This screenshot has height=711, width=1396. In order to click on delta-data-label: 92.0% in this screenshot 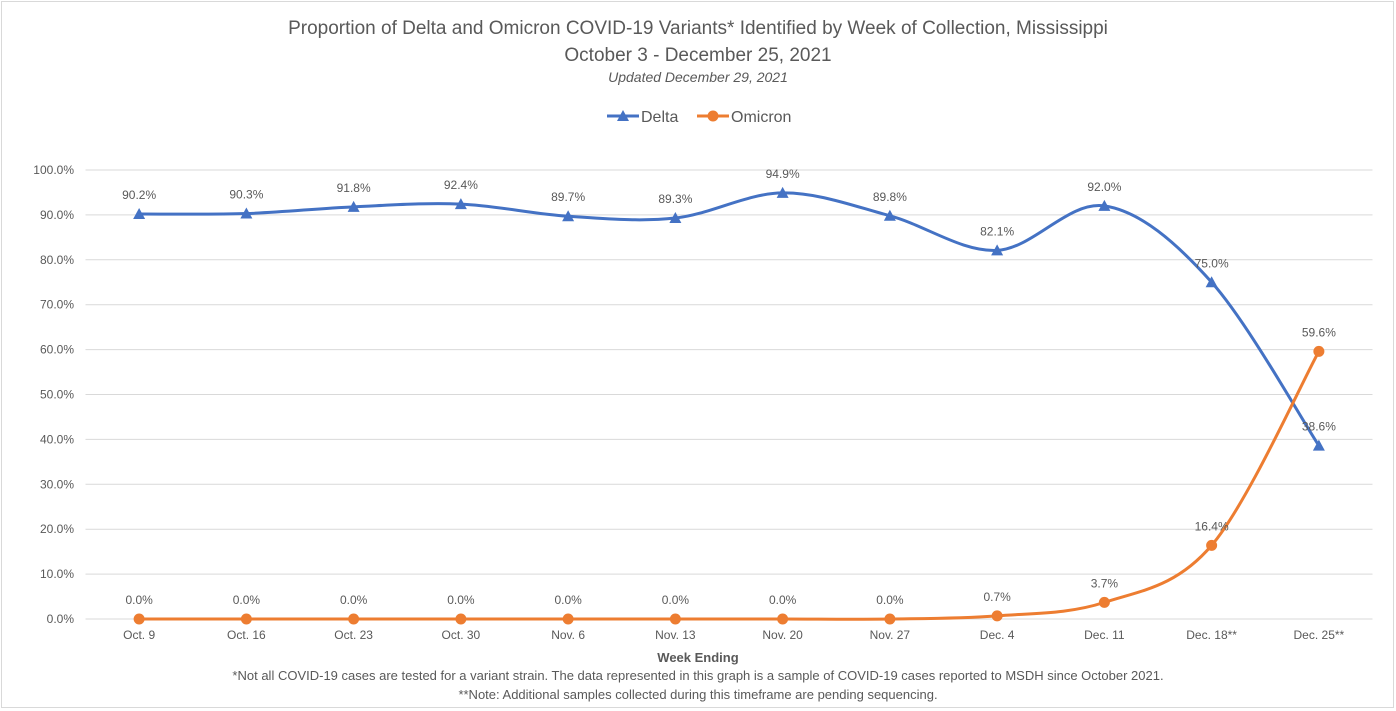, I will do `click(1104, 187)`.